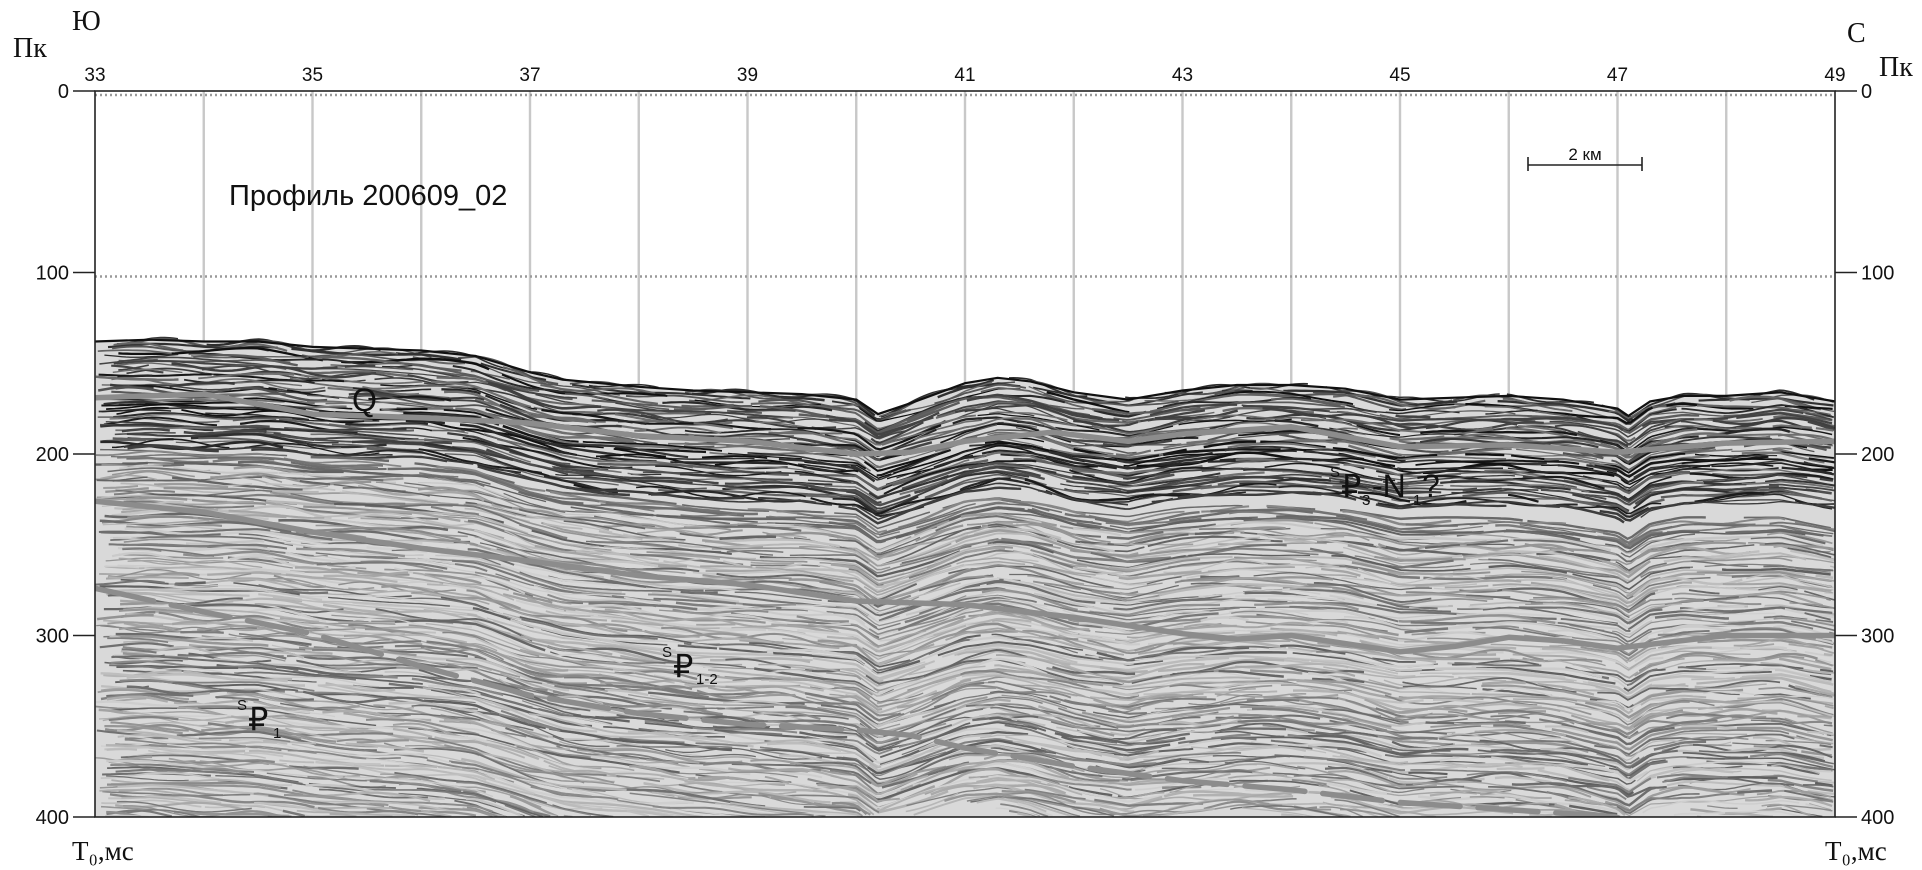  Describe the element at coordinates (368, 196) in the screenshot. I see `profile-title: Профиль 200609_02` at that location.